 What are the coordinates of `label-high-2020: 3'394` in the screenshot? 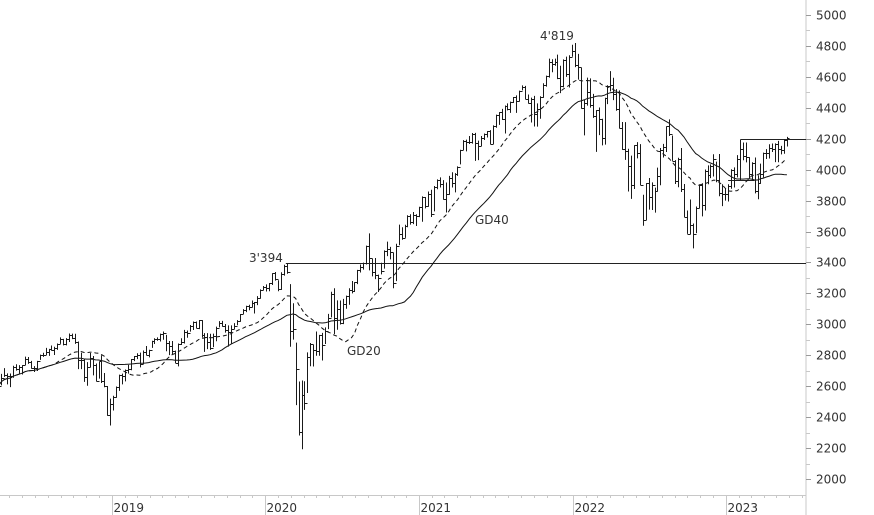 It's located at (266, 258).